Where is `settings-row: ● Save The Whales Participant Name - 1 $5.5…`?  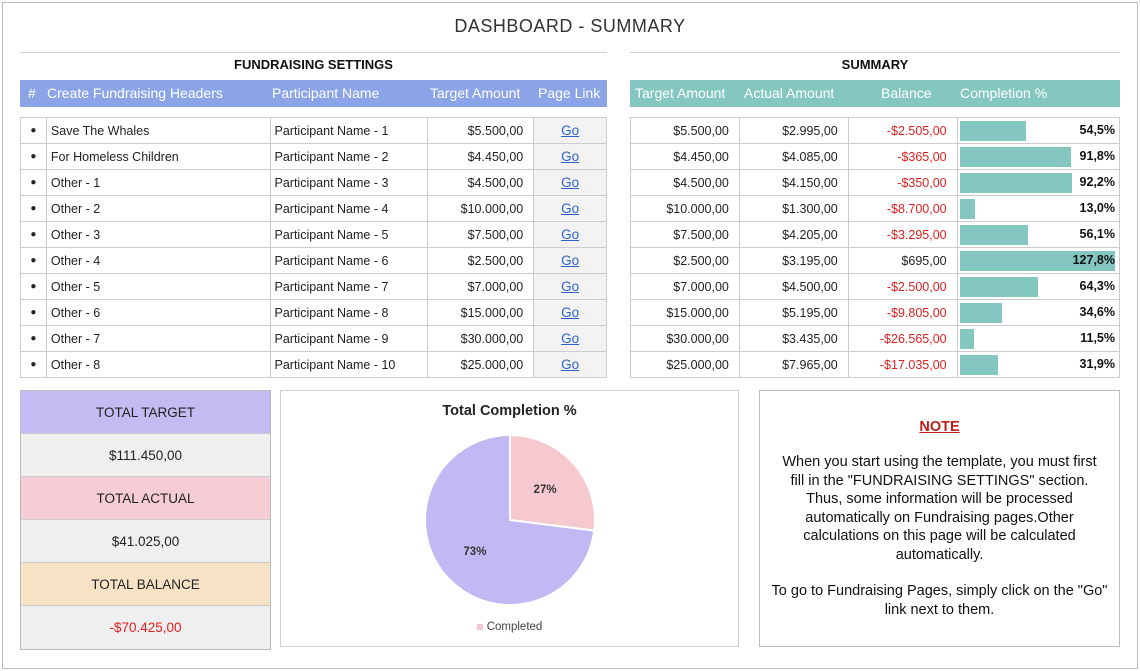 settings-row: ● Save The Whales Participant Name - 1 $5.5… is located at coordinates (313, 130).